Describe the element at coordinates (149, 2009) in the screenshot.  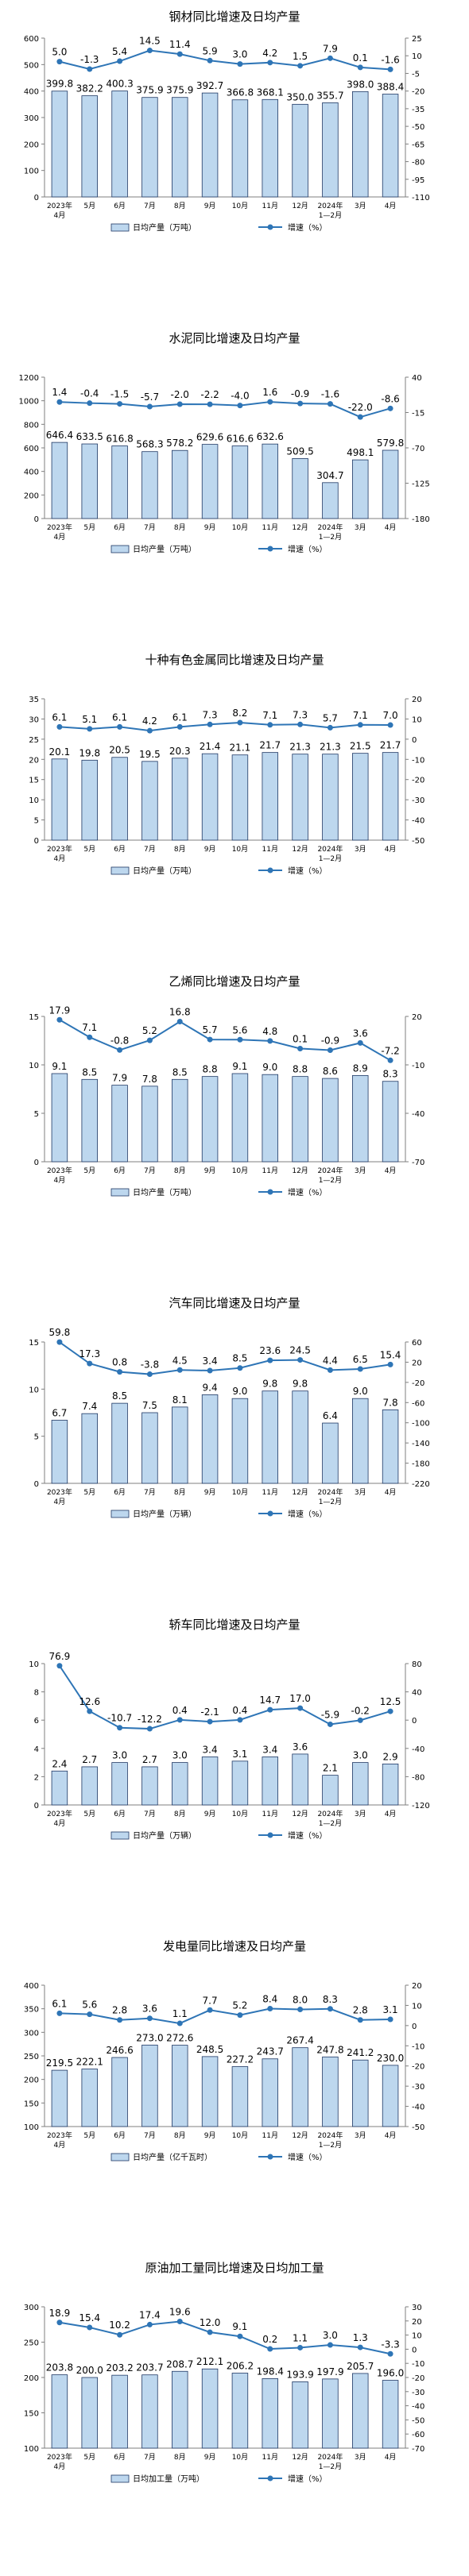
I see `growth-data-label: 3.6` at that location.